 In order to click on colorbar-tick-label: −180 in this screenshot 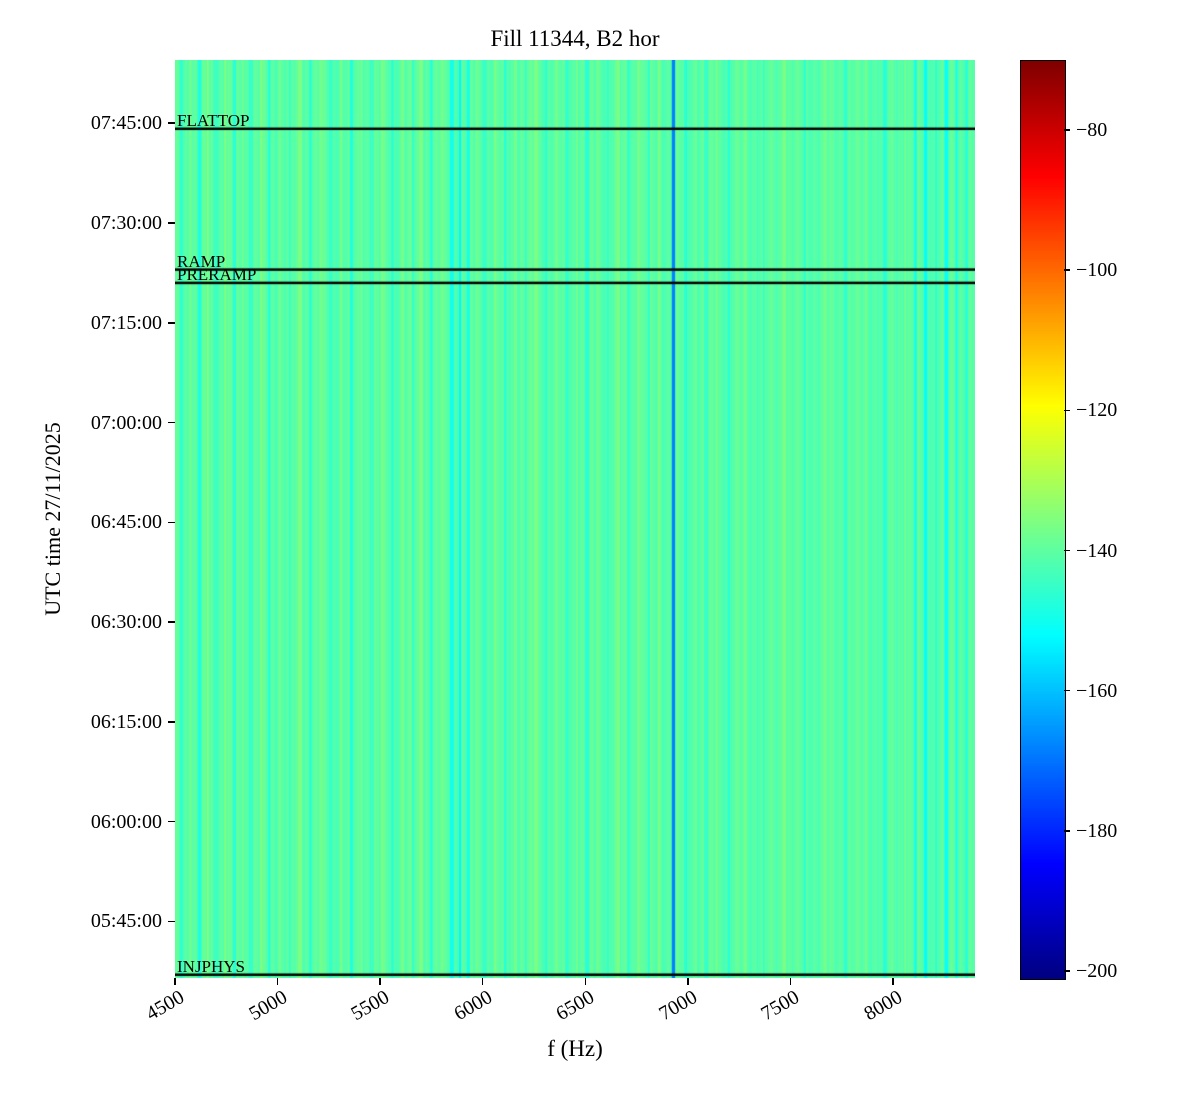, I will do `click(1097, 830)`.